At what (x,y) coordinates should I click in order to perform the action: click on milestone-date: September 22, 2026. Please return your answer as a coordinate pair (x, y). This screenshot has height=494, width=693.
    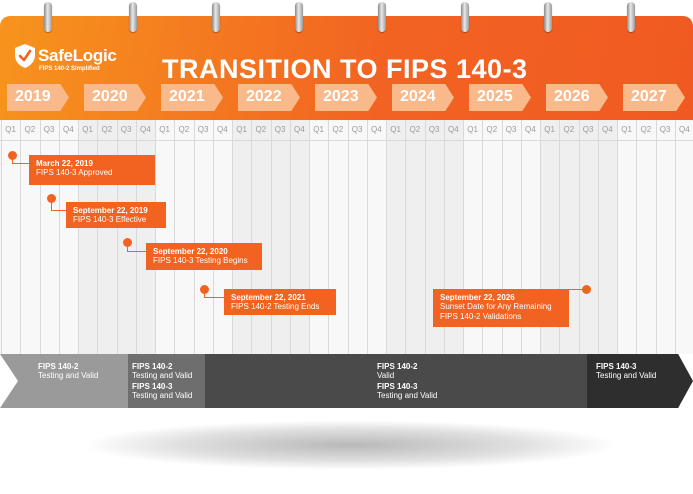
    Looking at the image, I should click on (477, 297).